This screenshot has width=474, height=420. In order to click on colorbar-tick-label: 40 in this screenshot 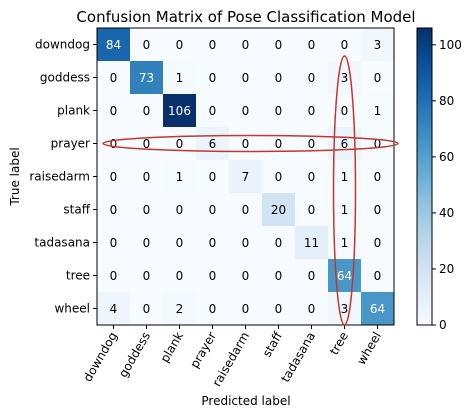, I will do `click(446, 213)`.